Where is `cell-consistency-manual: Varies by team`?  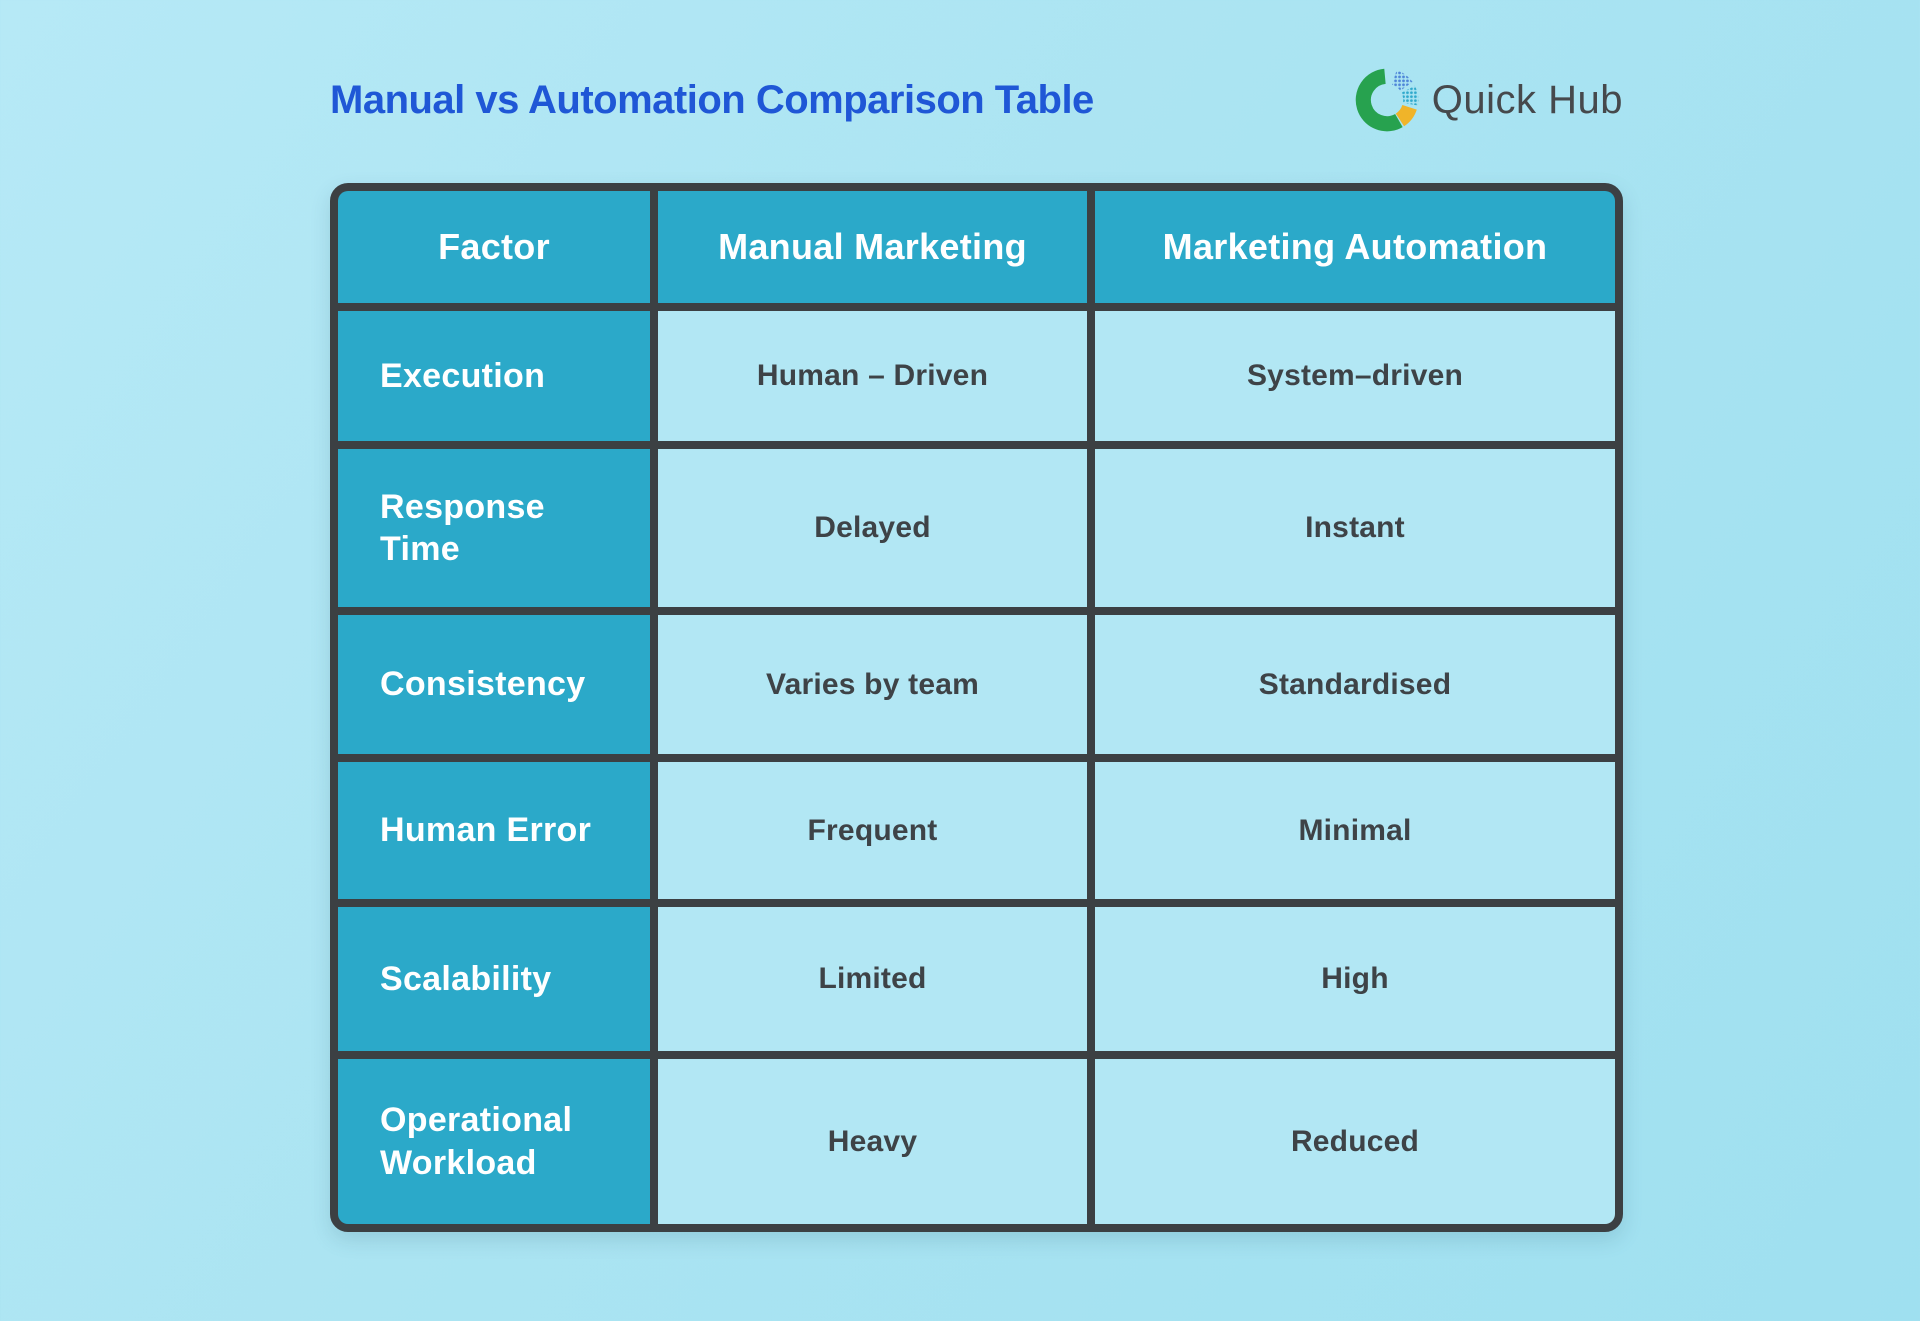 cell-consistency-manual: Varies by team is located at coordinates (872, 684).